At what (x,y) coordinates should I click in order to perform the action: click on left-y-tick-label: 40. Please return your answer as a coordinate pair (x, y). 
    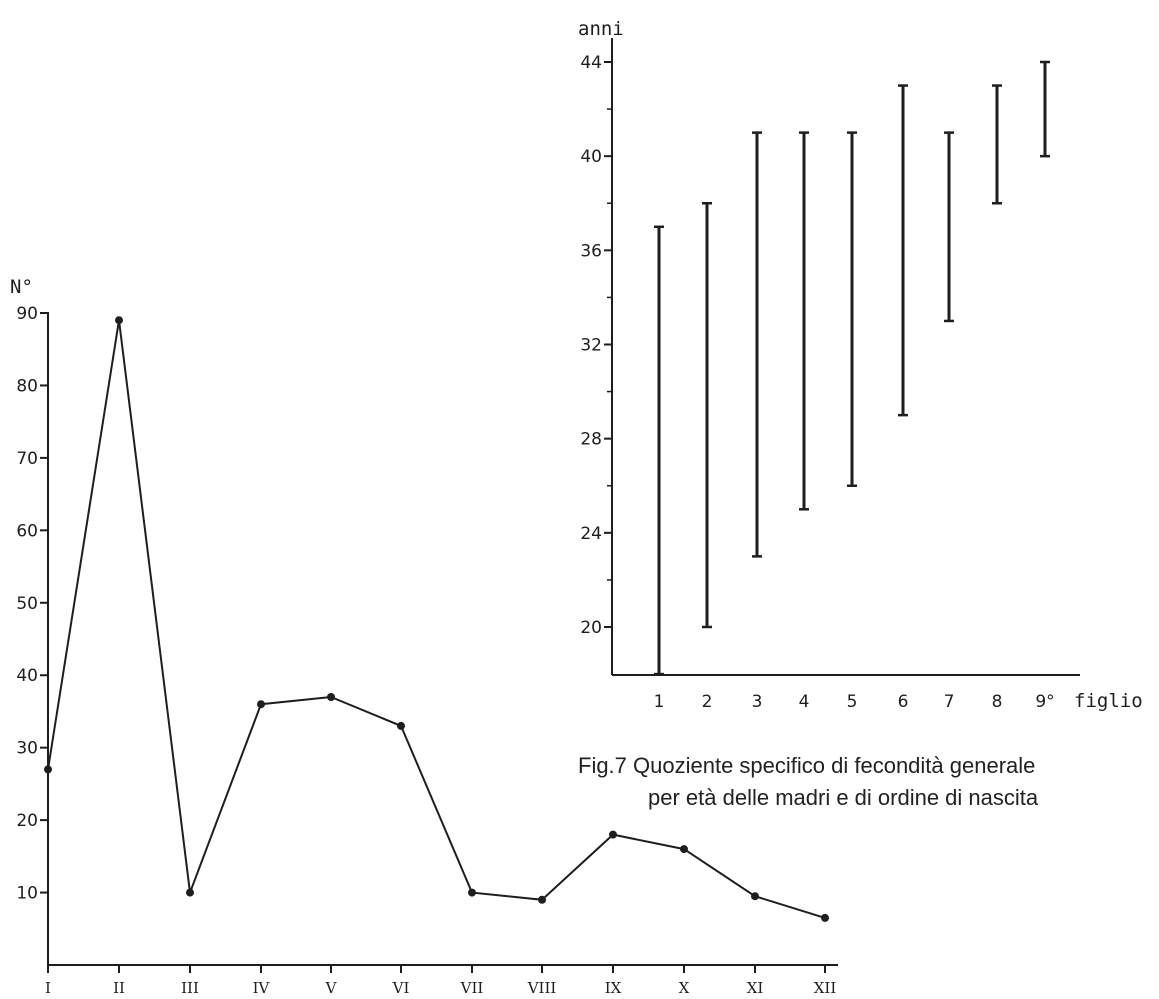
    Looking at the image, I should click on (27, 676).